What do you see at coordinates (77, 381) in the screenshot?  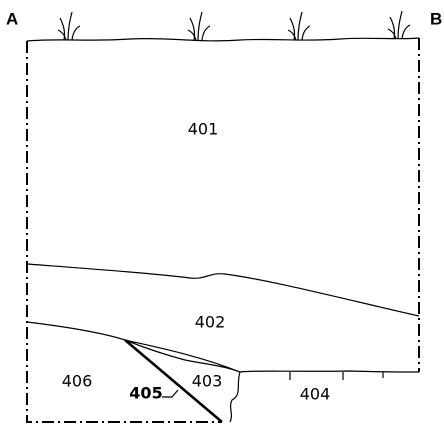 I see `region-label: 406` at bounding box center [77, 381].